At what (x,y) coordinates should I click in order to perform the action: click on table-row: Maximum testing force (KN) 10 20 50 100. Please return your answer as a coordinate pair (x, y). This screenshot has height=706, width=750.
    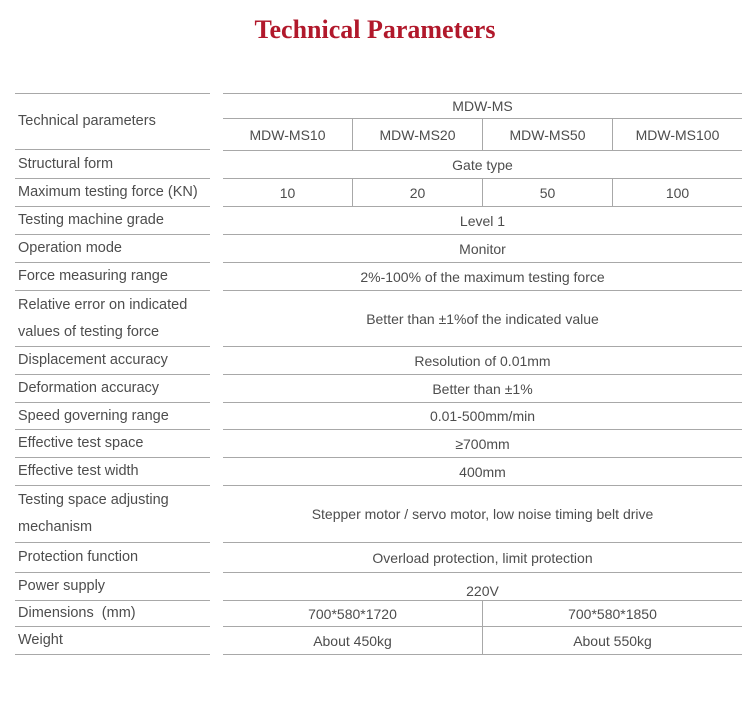
    Looking at the image, I should click on (378, 193).